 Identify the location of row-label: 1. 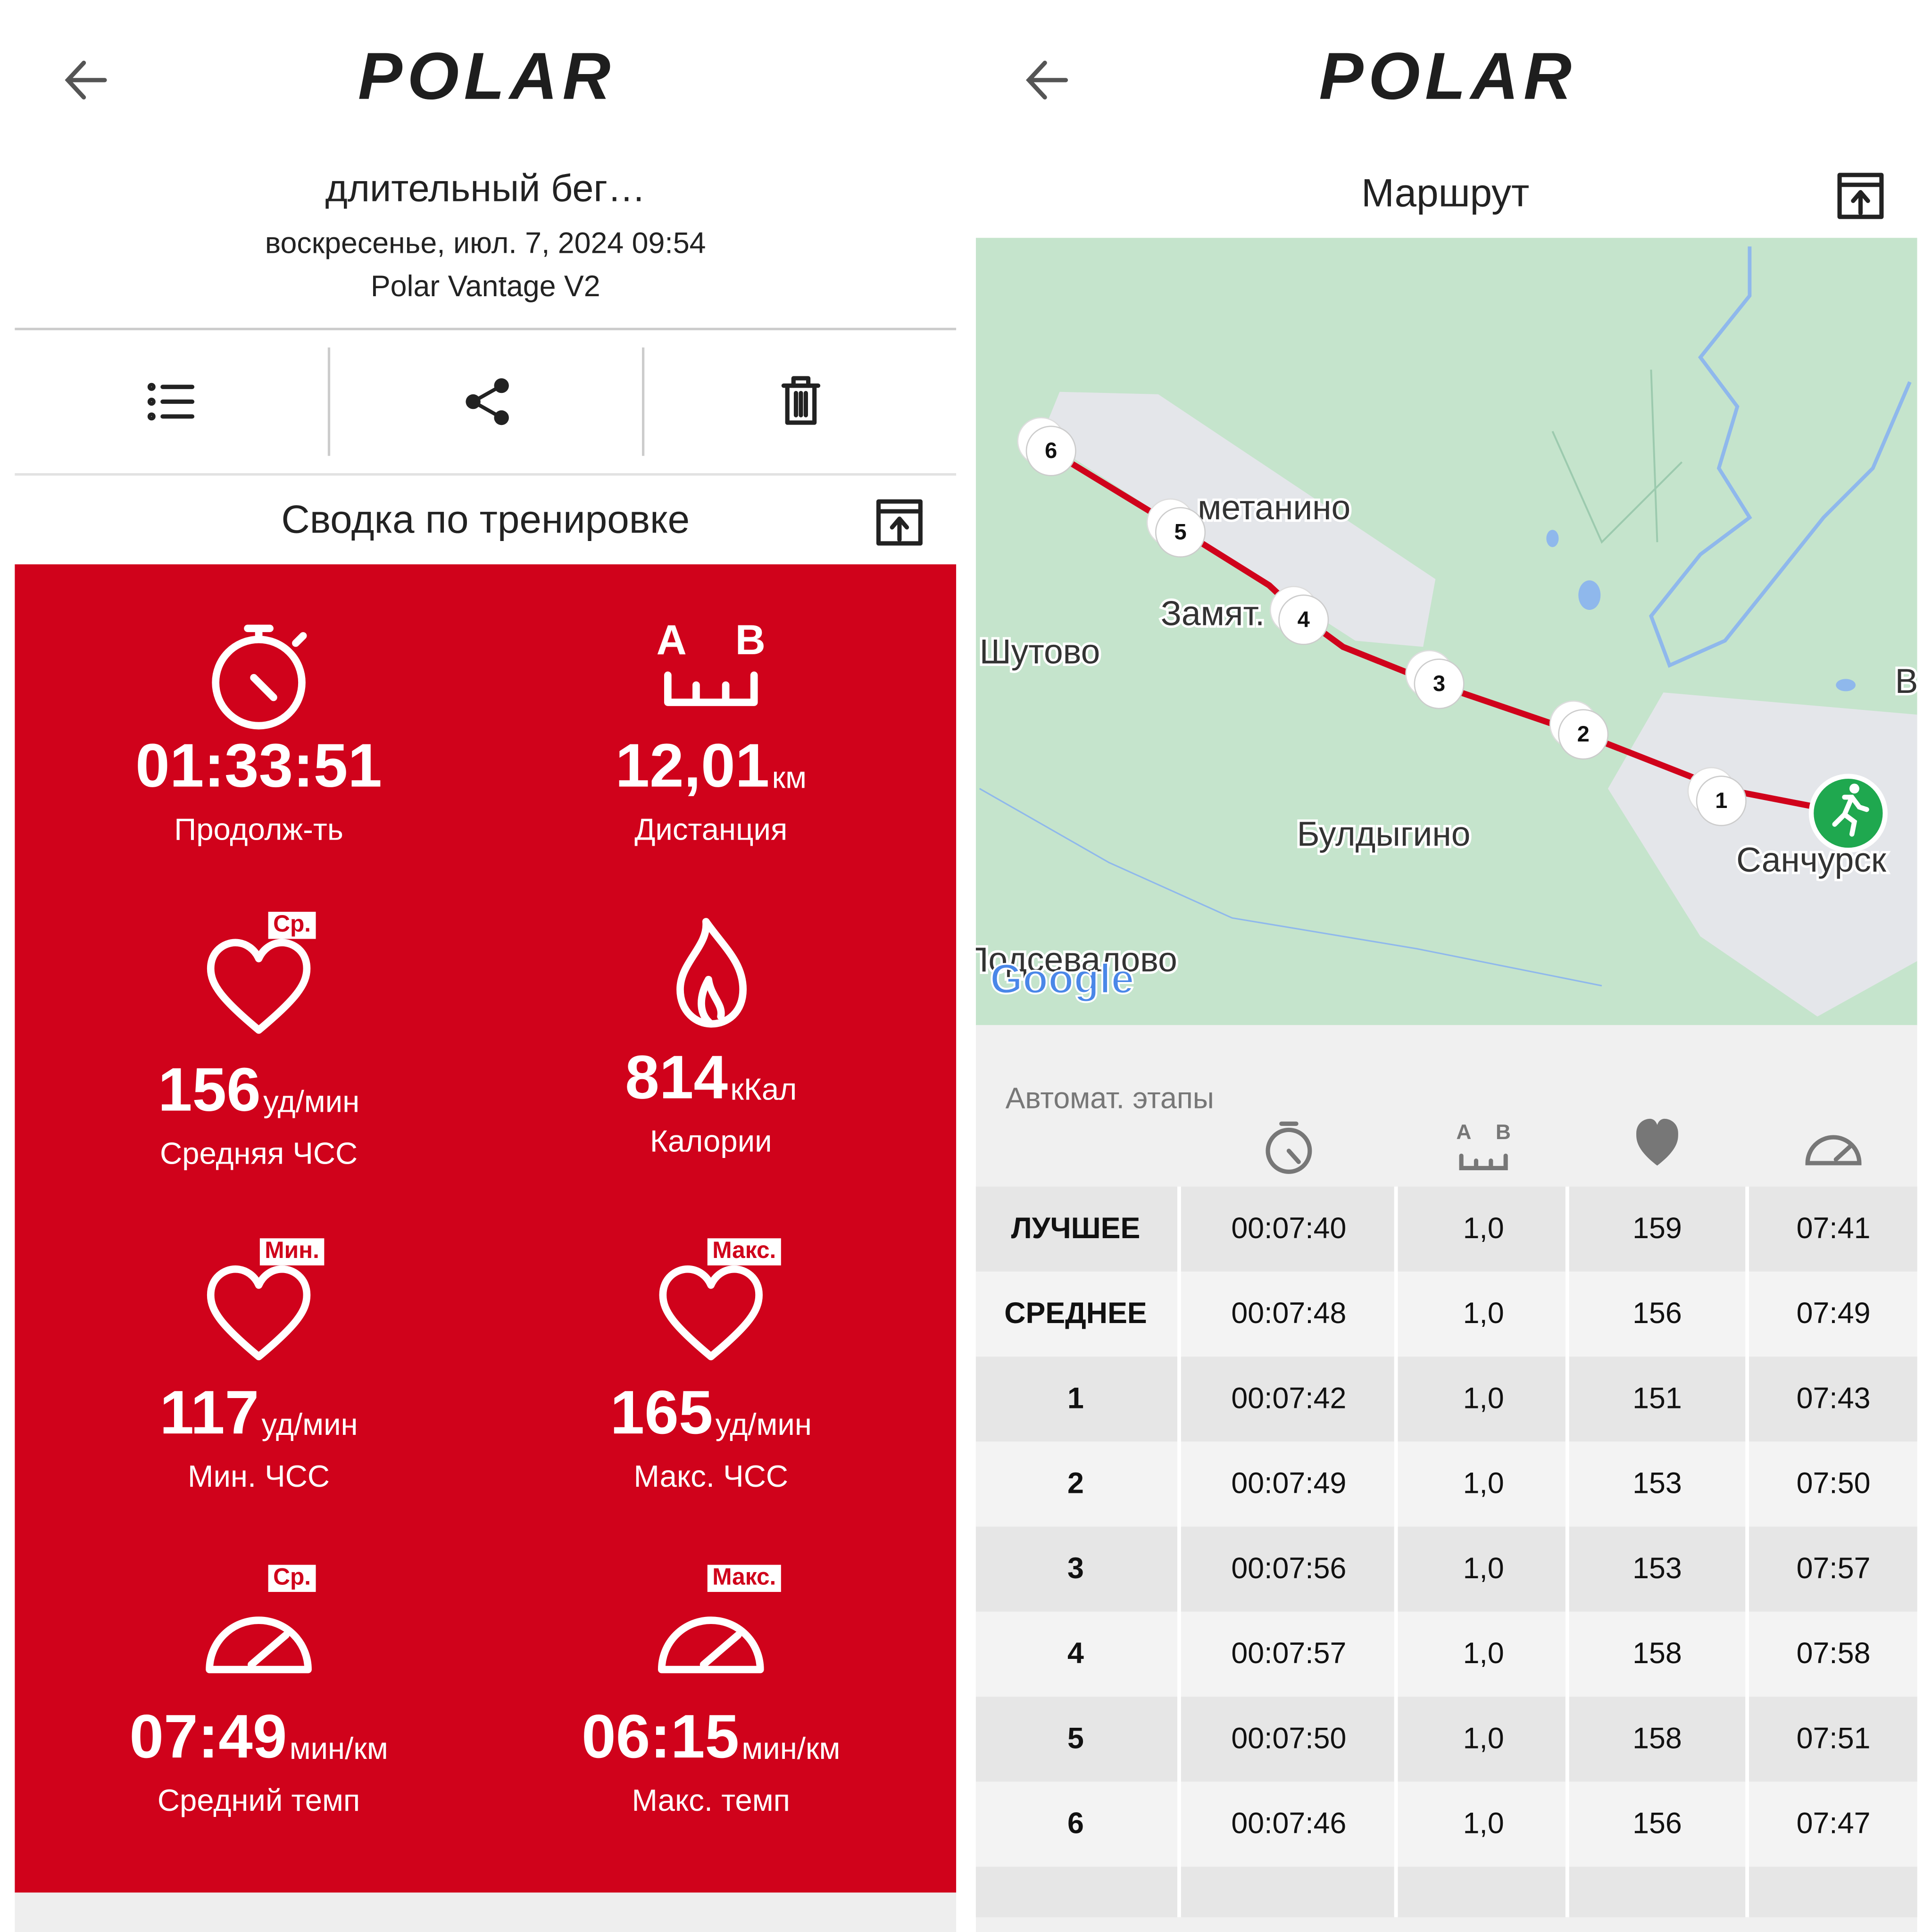
(1076, 1398).